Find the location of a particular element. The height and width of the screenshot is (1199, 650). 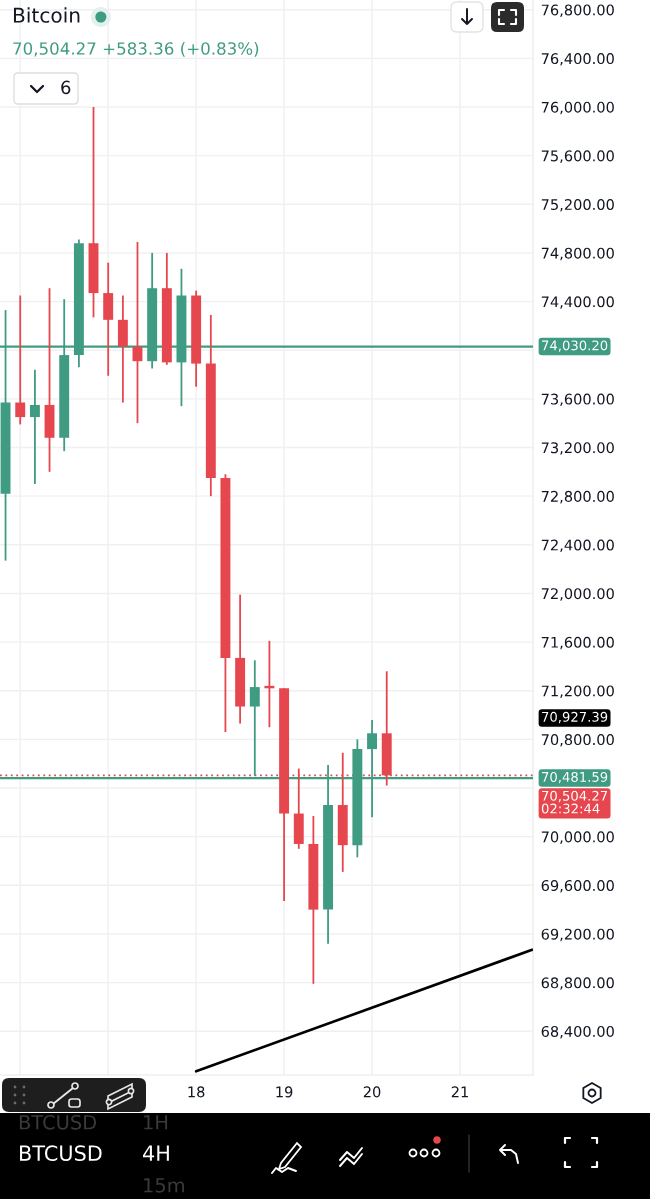

y-tick-label: 70,000.00 is located at coordinates (577, 837).